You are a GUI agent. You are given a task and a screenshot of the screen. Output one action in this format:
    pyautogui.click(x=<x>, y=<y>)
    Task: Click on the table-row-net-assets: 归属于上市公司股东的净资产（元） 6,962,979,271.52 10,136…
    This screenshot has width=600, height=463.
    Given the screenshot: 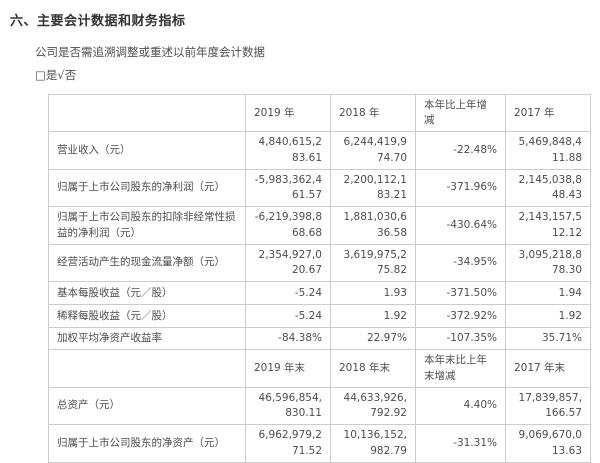 What is the action you would take?
    pyautogui.click(x=319, y=443)
    